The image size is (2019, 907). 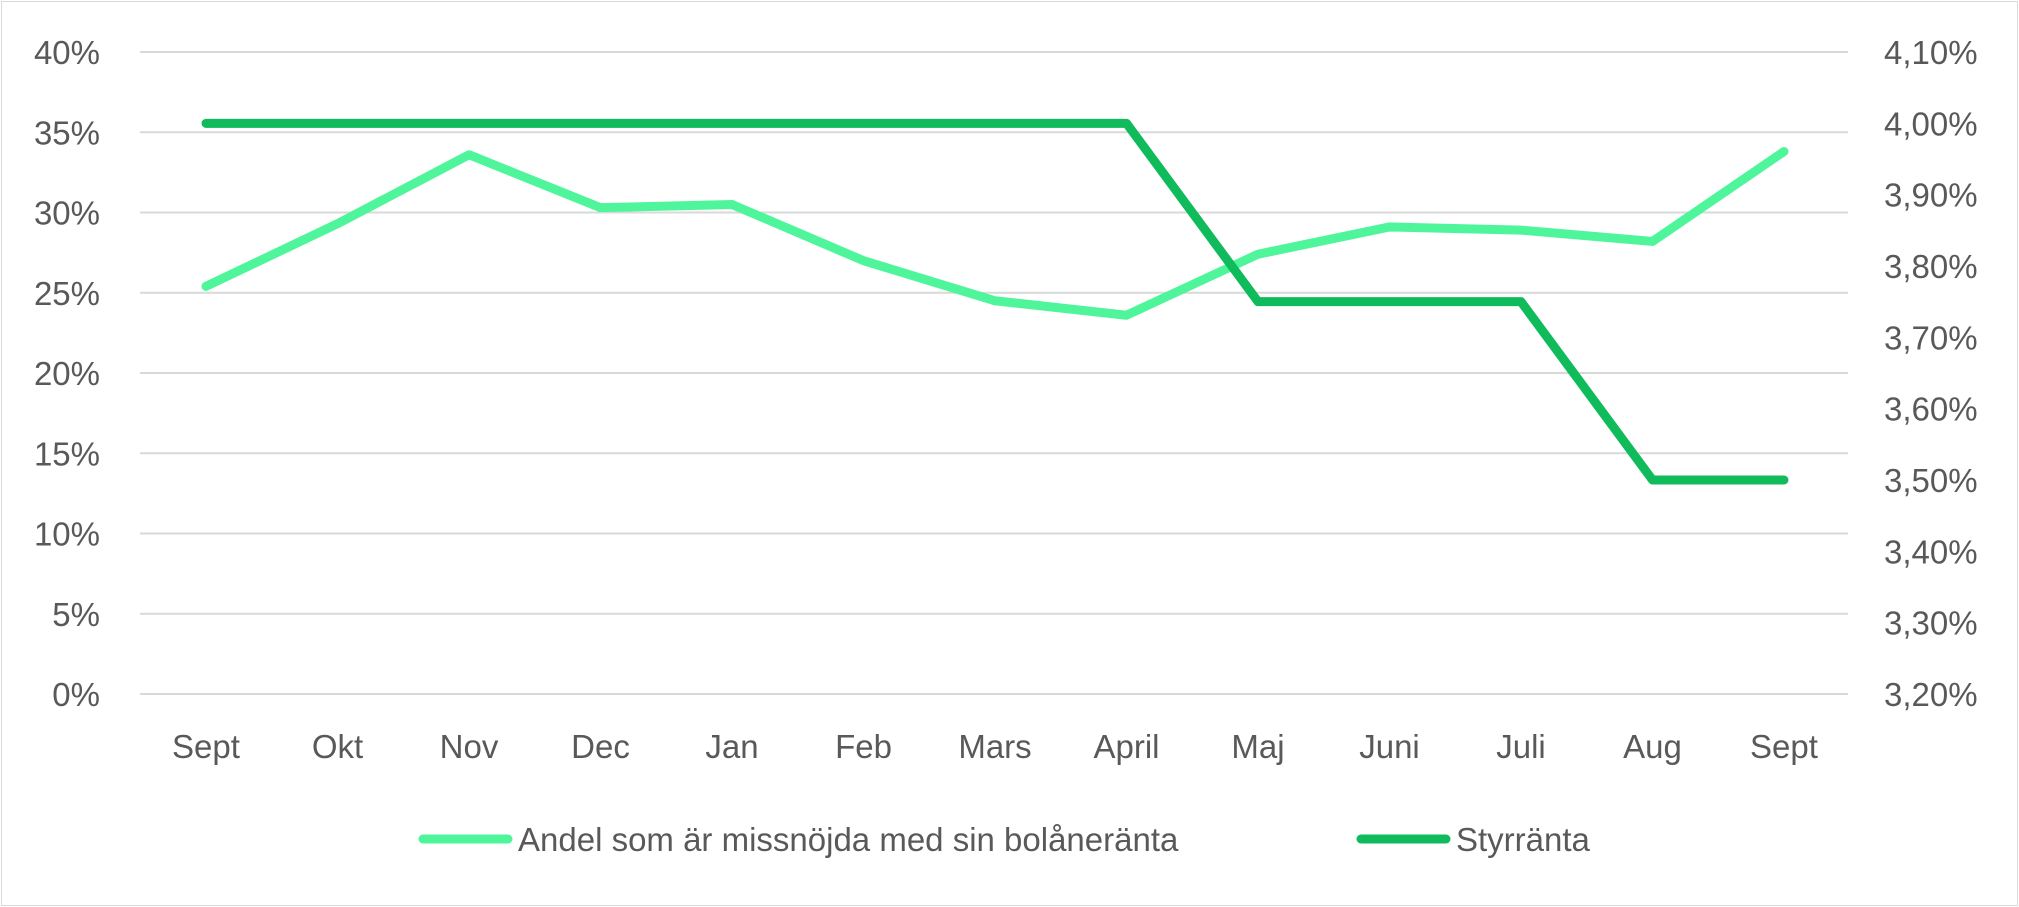 What do you see at coordinates (67, 293) in the screenshot?
I see `left-axis-tick-label: 25%` at bounding box center [67, 293].